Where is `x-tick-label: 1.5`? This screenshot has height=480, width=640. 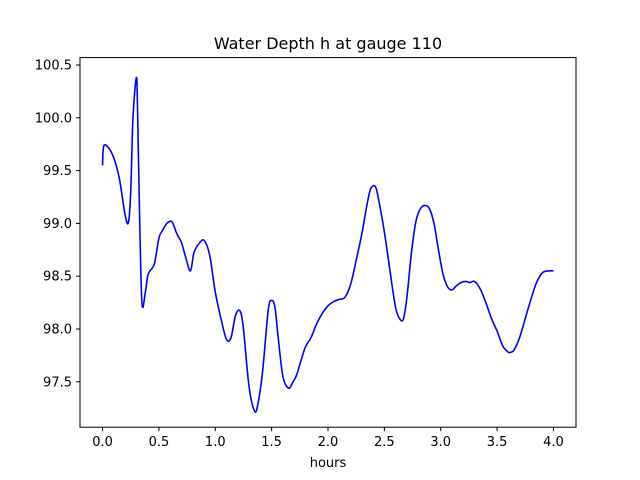 x-tick-label: 1.5 is located at coordinates (271, 442).